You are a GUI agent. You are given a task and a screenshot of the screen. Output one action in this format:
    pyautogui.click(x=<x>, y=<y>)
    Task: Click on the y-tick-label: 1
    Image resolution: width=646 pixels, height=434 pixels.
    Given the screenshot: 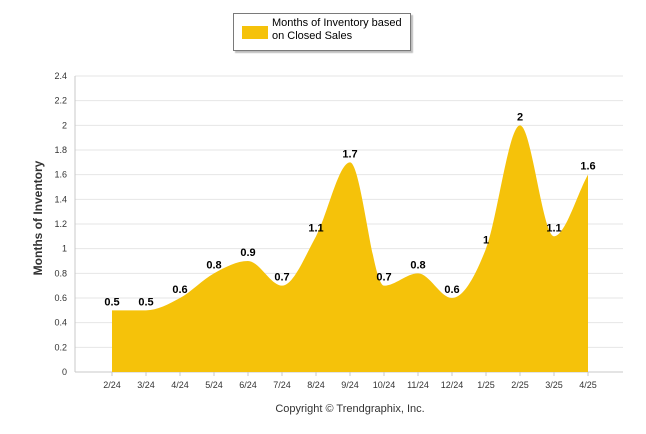 What is the action you would take?
    pyautogui.click(x=64, y=249)
    